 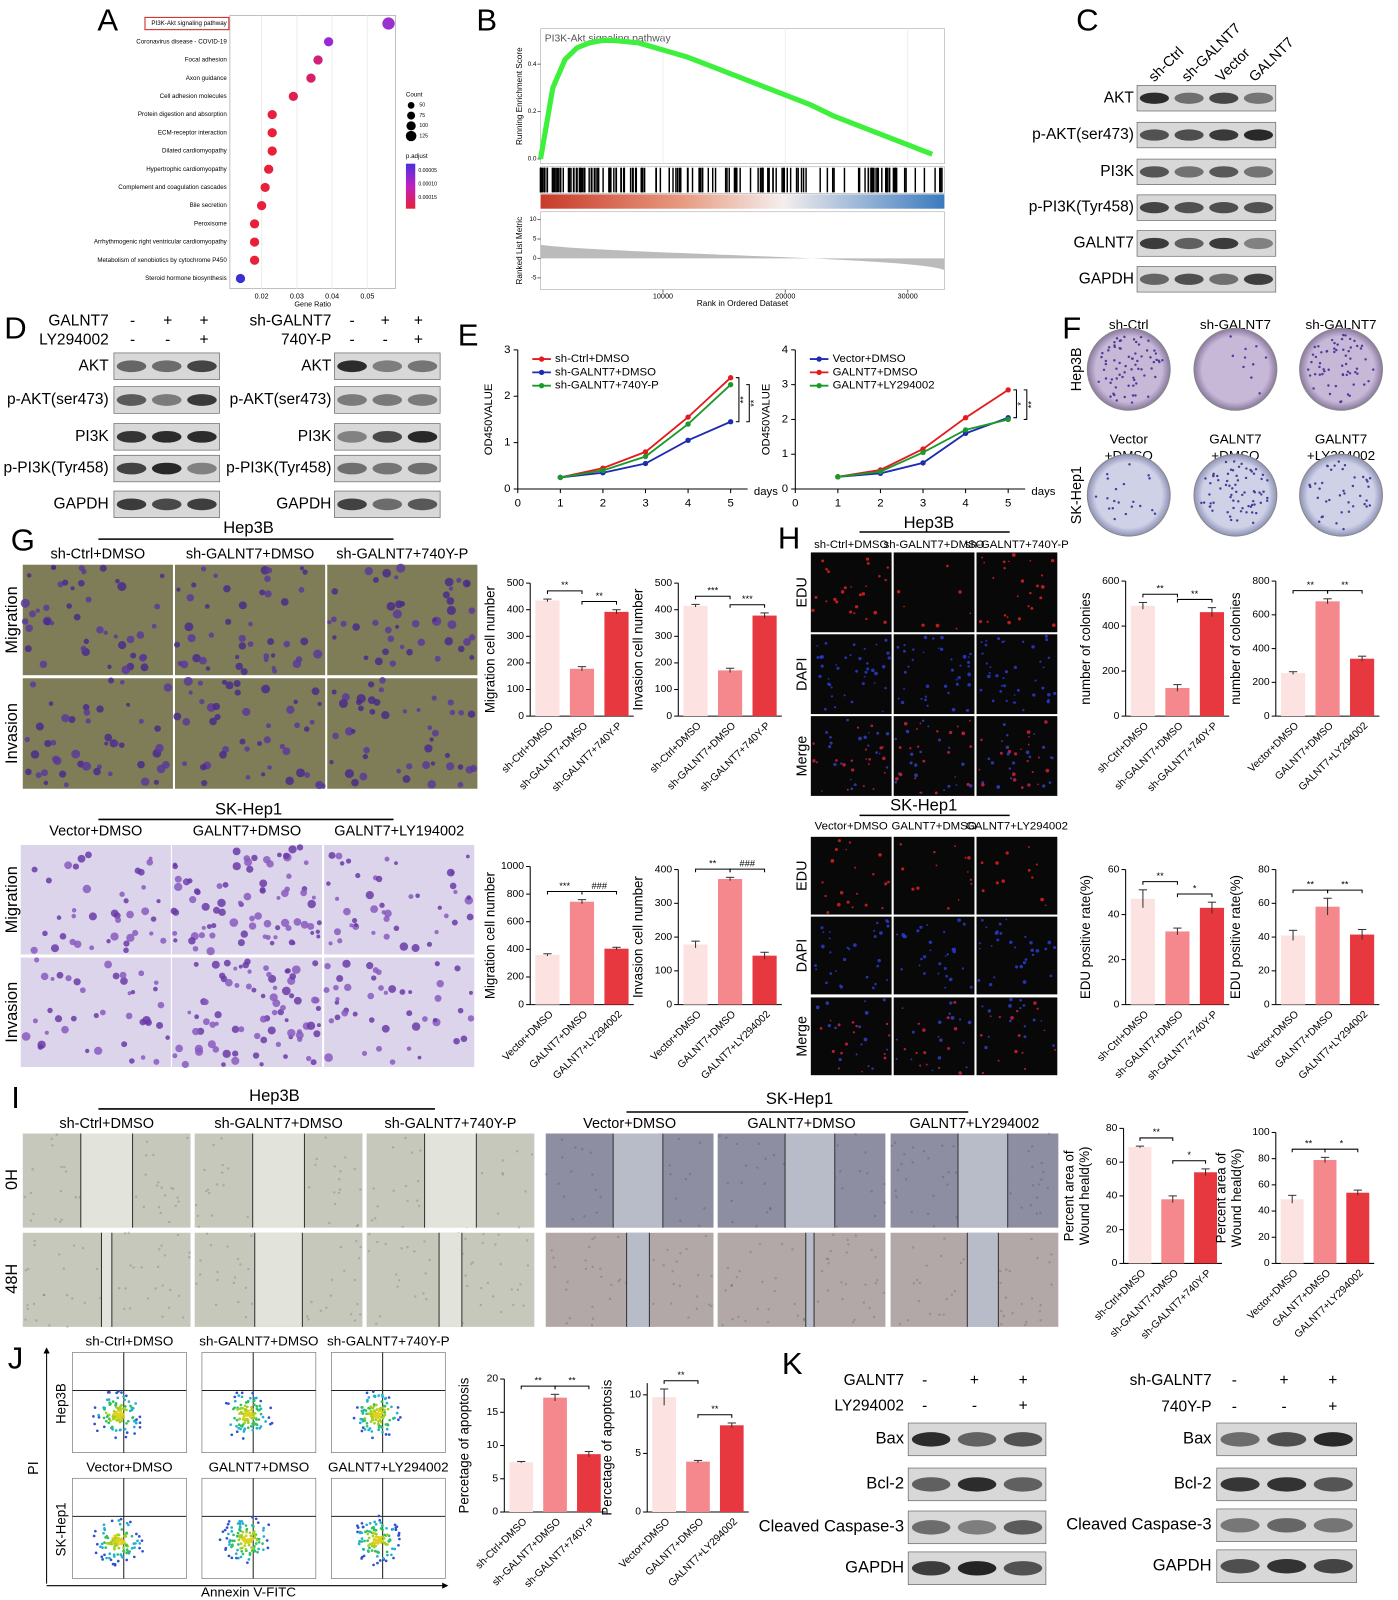 What do you see at coordinates (1341, 1150) in the screenshot?
I see `significance-bracket` at bounding box center [1341, 1150].